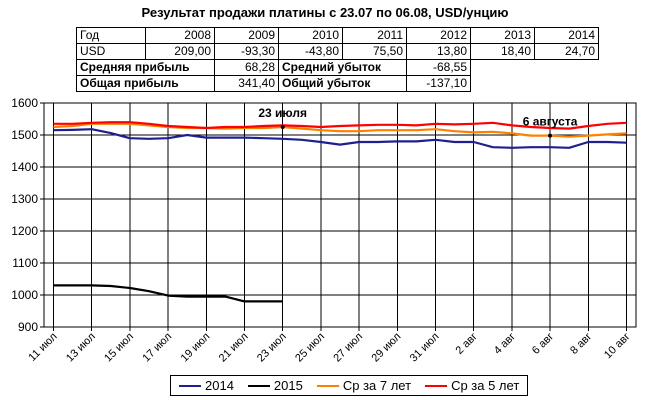  I want to click on x-tick-label: 4 авг, so click(505, 344).